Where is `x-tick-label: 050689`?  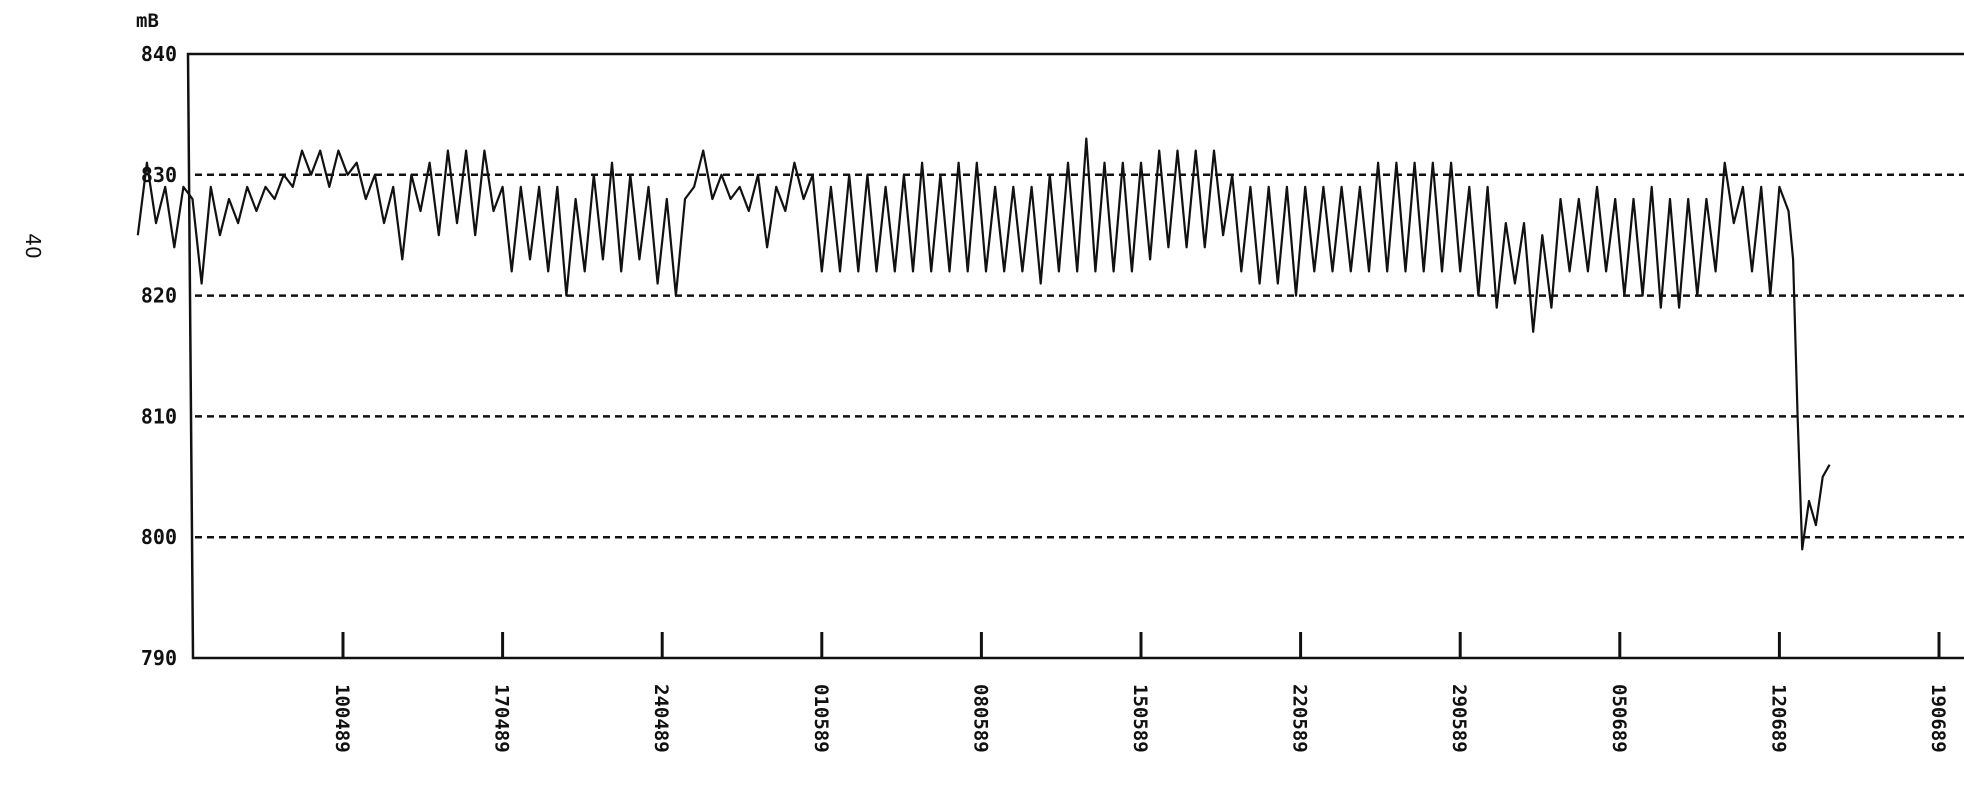 x-tick-label: 050689 is located at coordinates (1619, 718).